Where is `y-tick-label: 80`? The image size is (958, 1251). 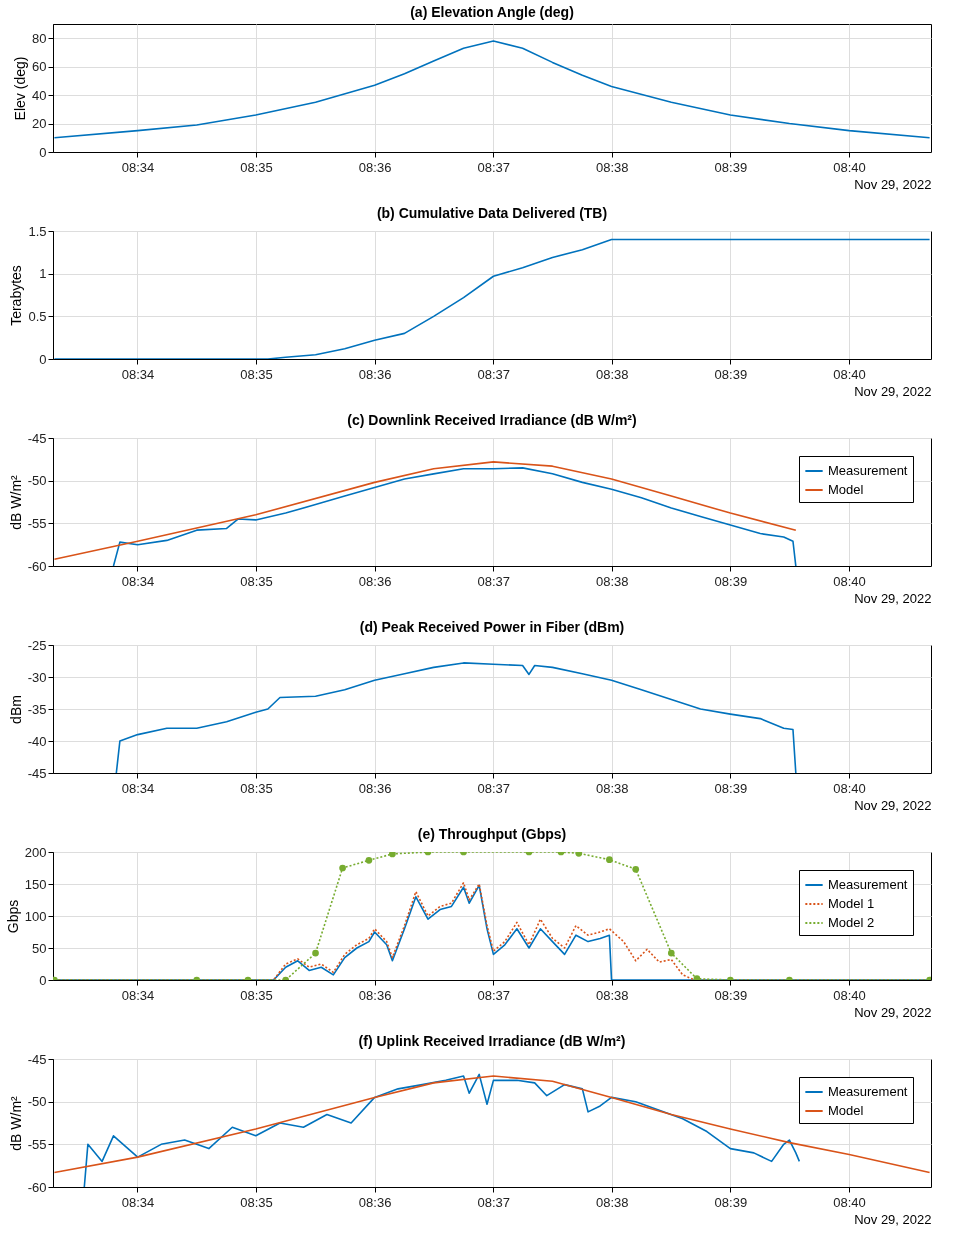
y-tick-label: 80 is located at coordinates (39, 38).